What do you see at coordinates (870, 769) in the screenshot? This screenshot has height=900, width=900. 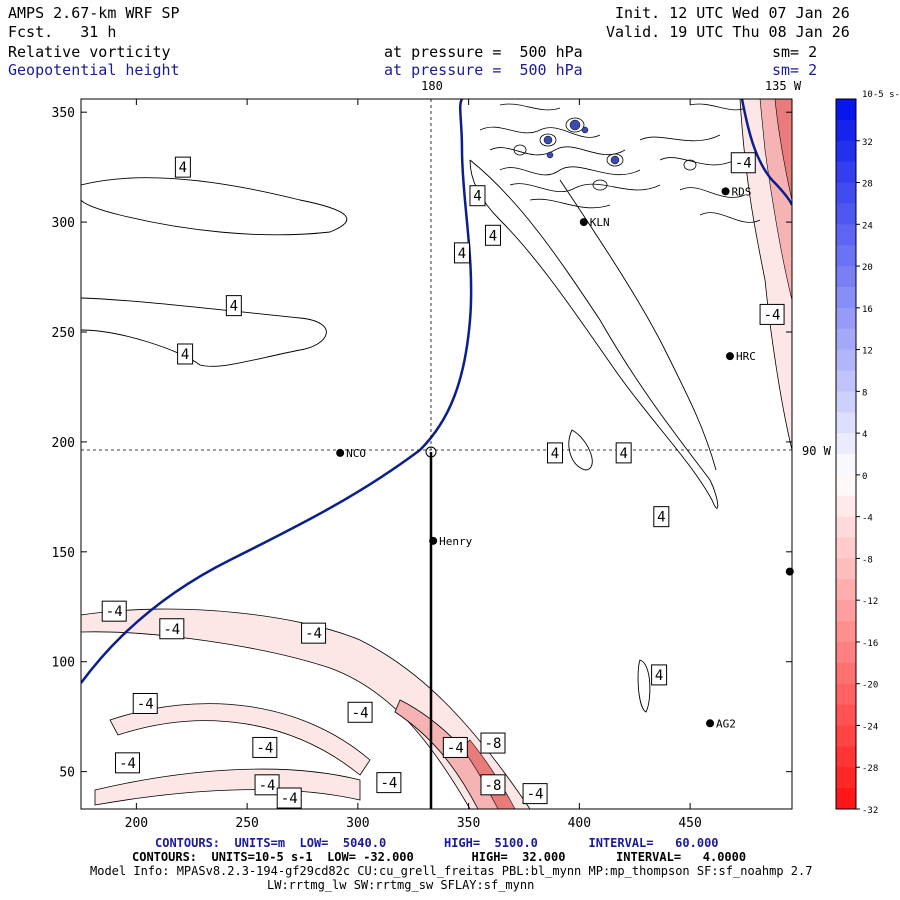 I see `colorbar-tick-label: -28` at bounding box center [870, 769].